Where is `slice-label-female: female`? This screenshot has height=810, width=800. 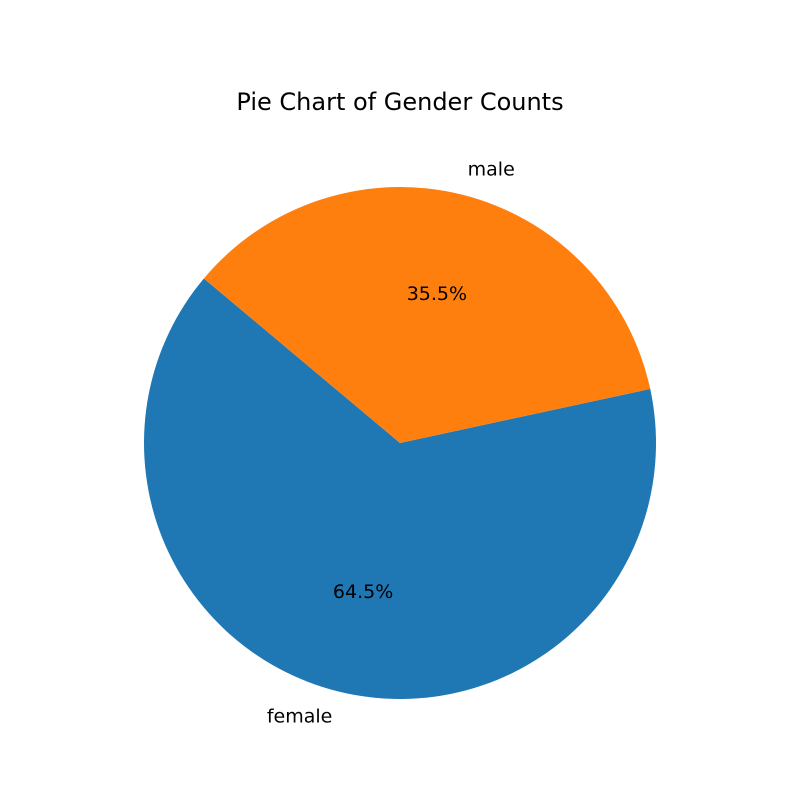 slice-label-female: female is located at coordinates (300, 716).